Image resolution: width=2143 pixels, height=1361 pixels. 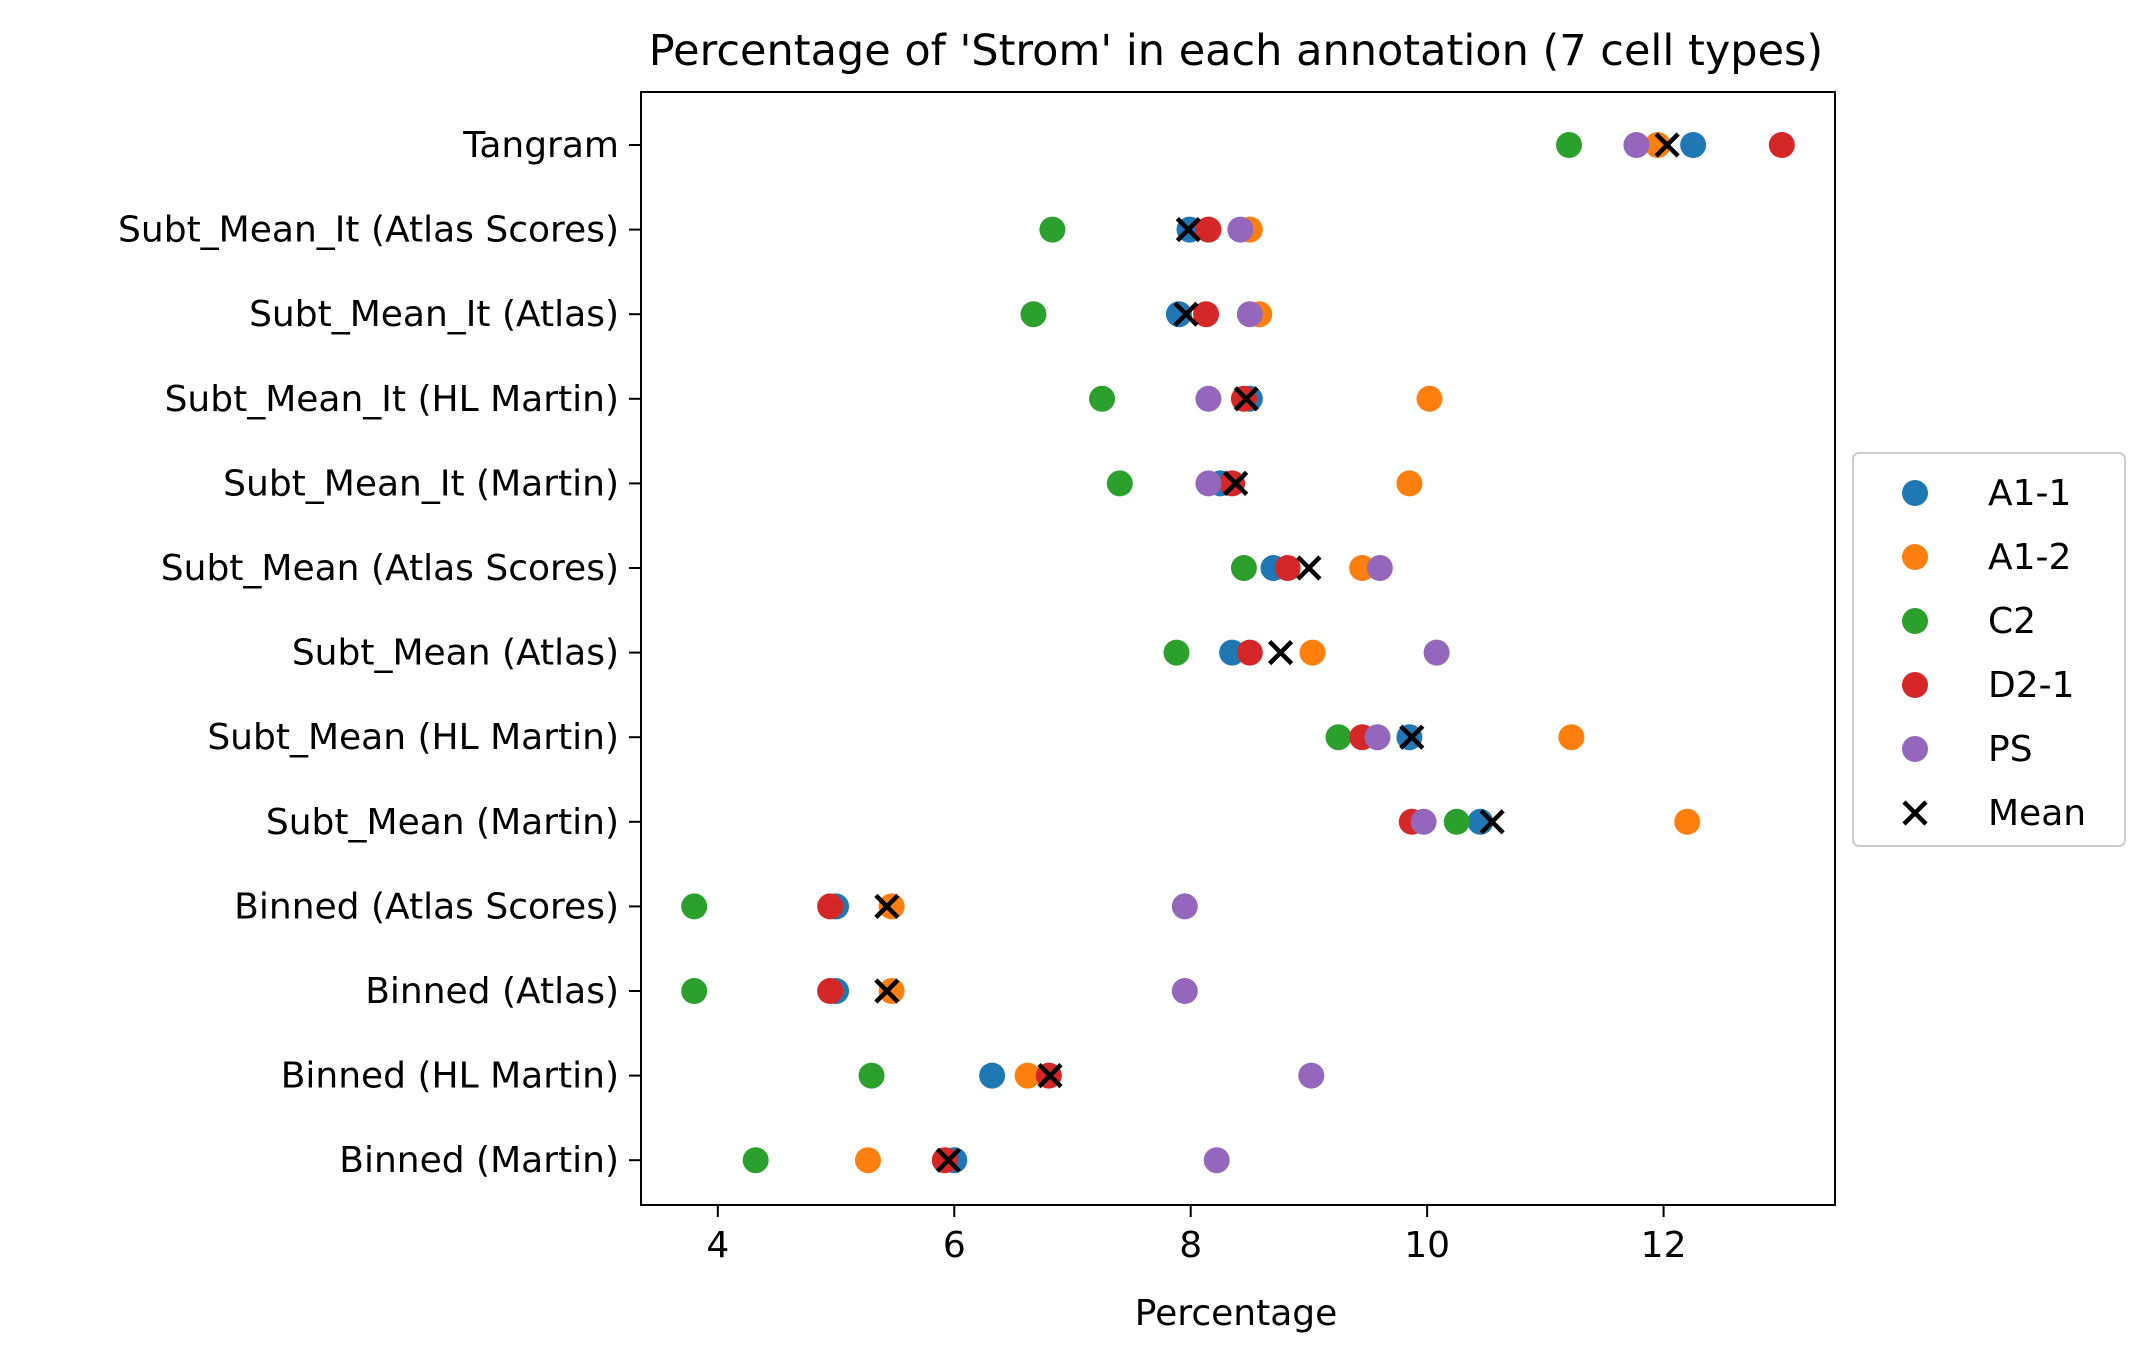 What do you see at coordinates (2029, 557) in the screenshot?
I see `legend-label: A1-2` at bounding box center [2029, 557].